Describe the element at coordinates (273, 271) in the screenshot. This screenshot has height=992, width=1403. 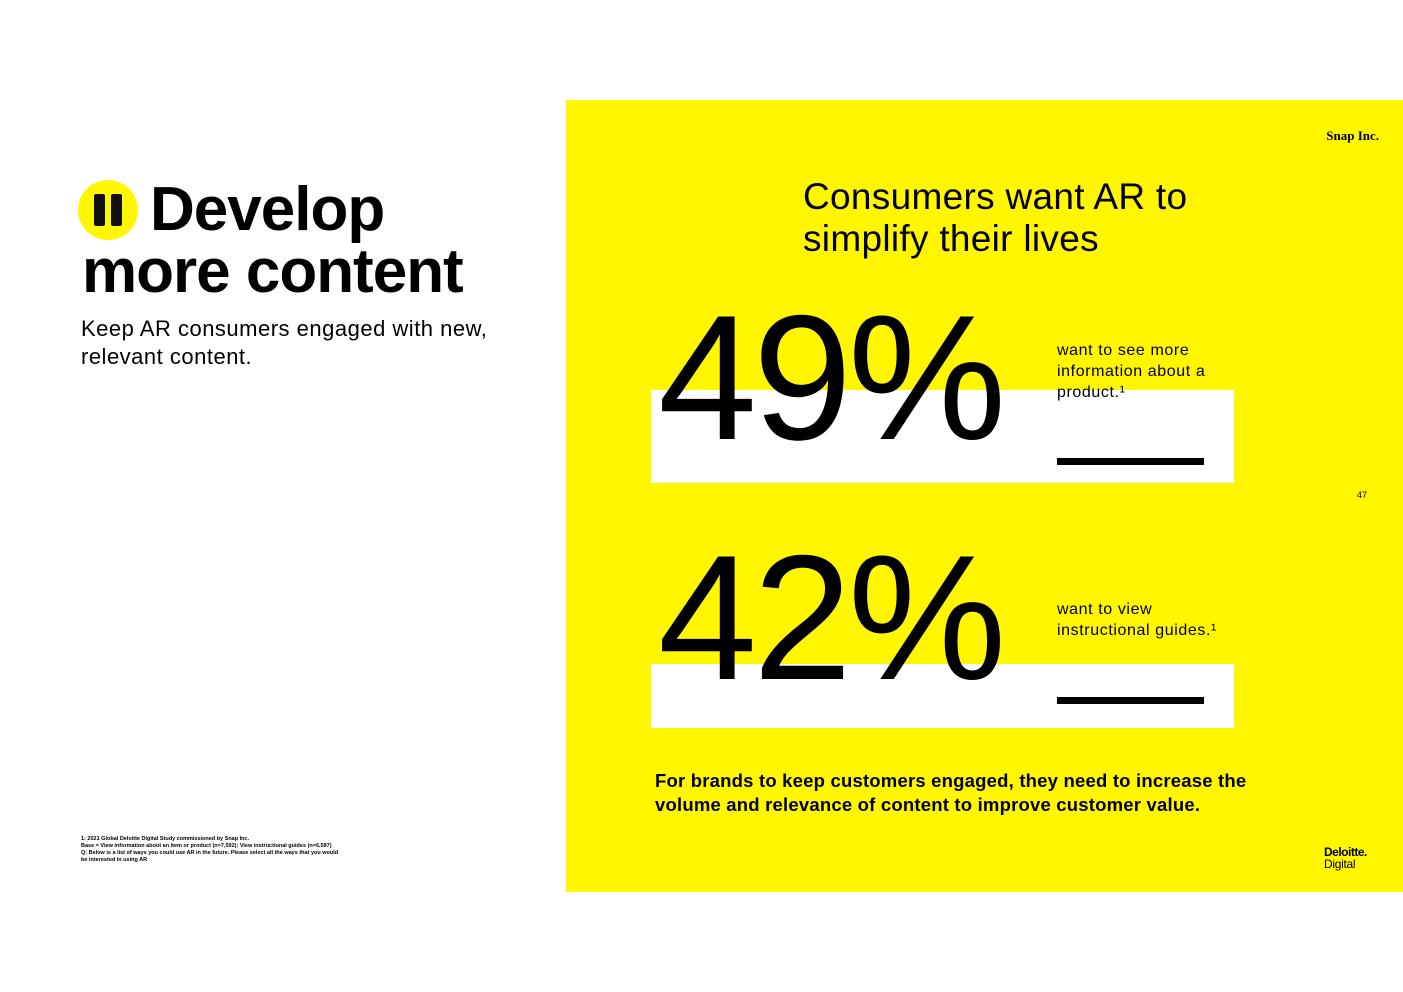
I see `page-title-line2: more content` at that location.